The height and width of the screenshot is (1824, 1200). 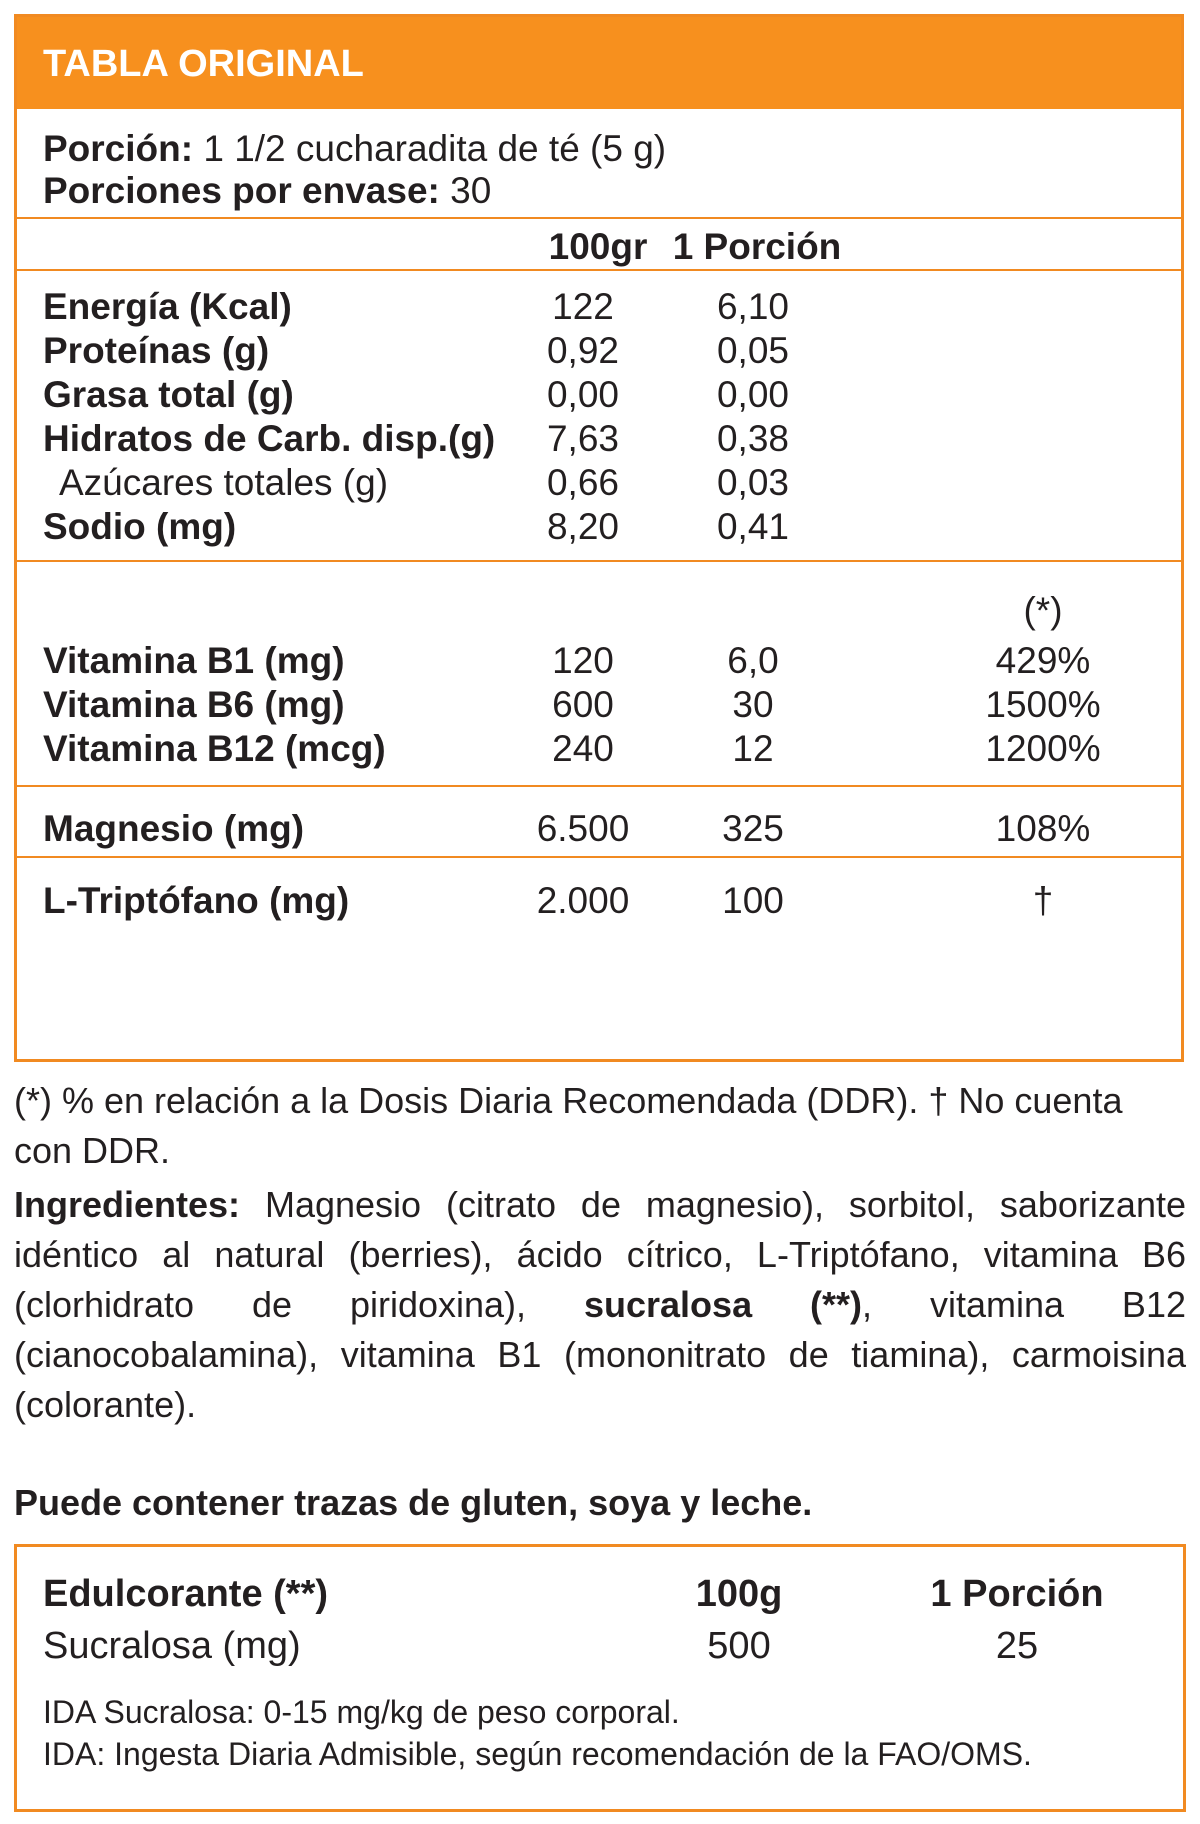 What do you see at coordinates (1043, 660) in the screenshot?
I see `vitamin-value-ddr: 429%` at bounding box center [1043, 660].